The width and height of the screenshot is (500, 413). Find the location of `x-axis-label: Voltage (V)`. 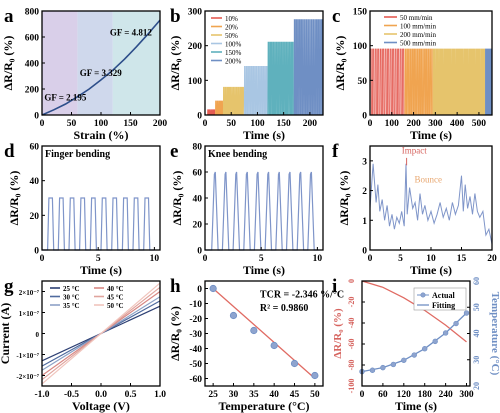

x-axis-label: Voltage (V) is located at coordinates (101, 406).